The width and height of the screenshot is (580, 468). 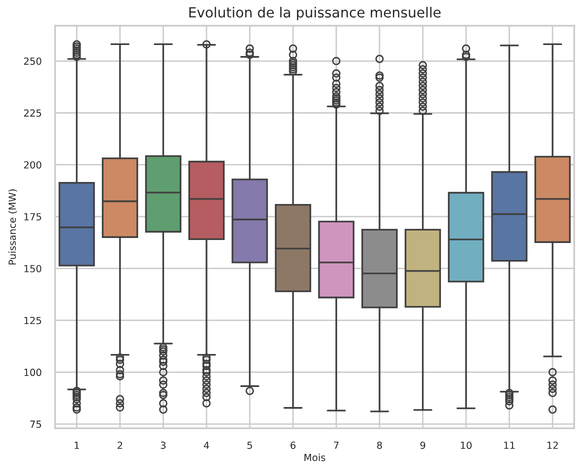 What do you see at coordinates (466, 445) in the screenshot?
I see `x-tick-label: 10` at bounding box center [466, 445].